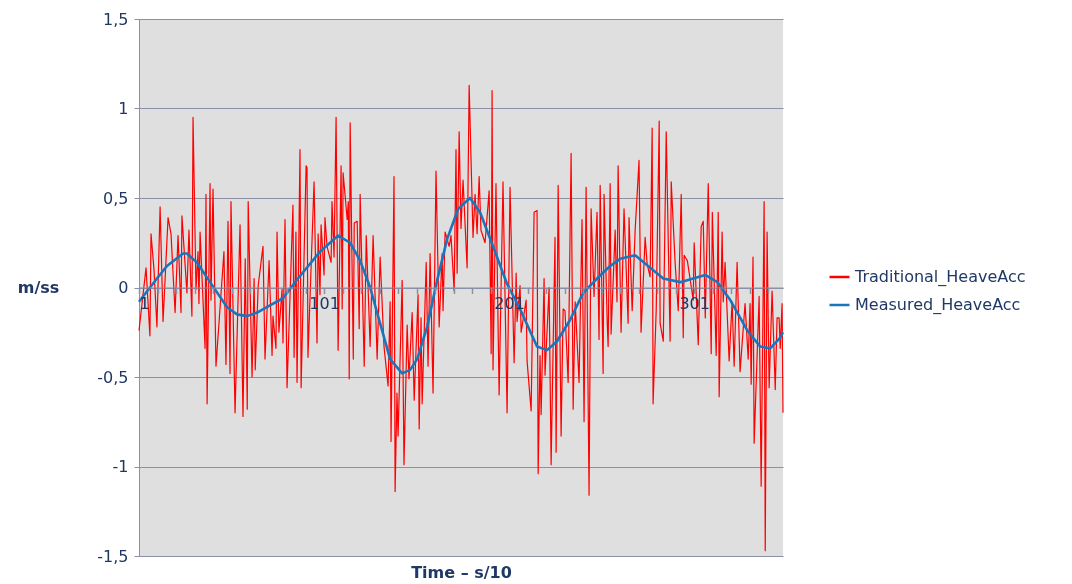 The image size is (1072, 584). What do you see at coordinates (123, 287) in the screenshot?
I see `y-tick-label: 0` at bounding box center [123, 287].